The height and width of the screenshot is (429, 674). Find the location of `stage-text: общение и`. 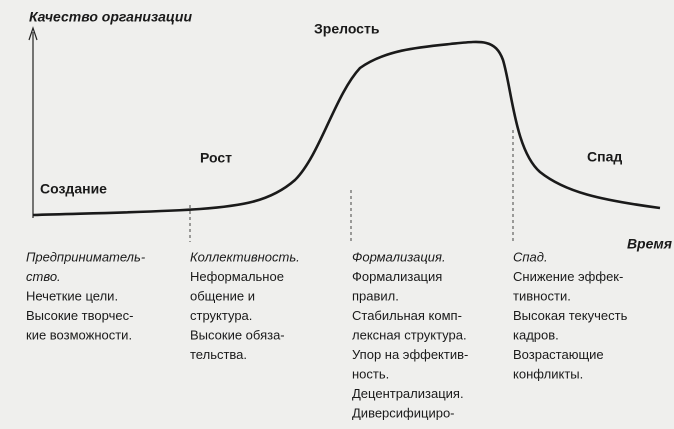

stage-text: общение и is located at coordinates (222, 295).